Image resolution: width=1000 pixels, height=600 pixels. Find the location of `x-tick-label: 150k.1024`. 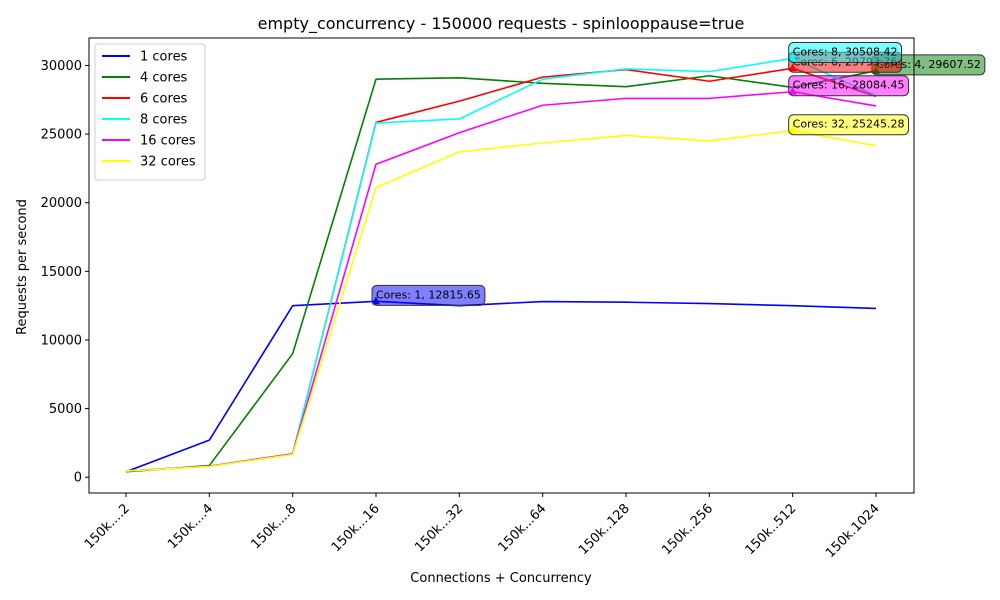

x-tick-label: 150k.1024 is located at coordinates (853, 531).